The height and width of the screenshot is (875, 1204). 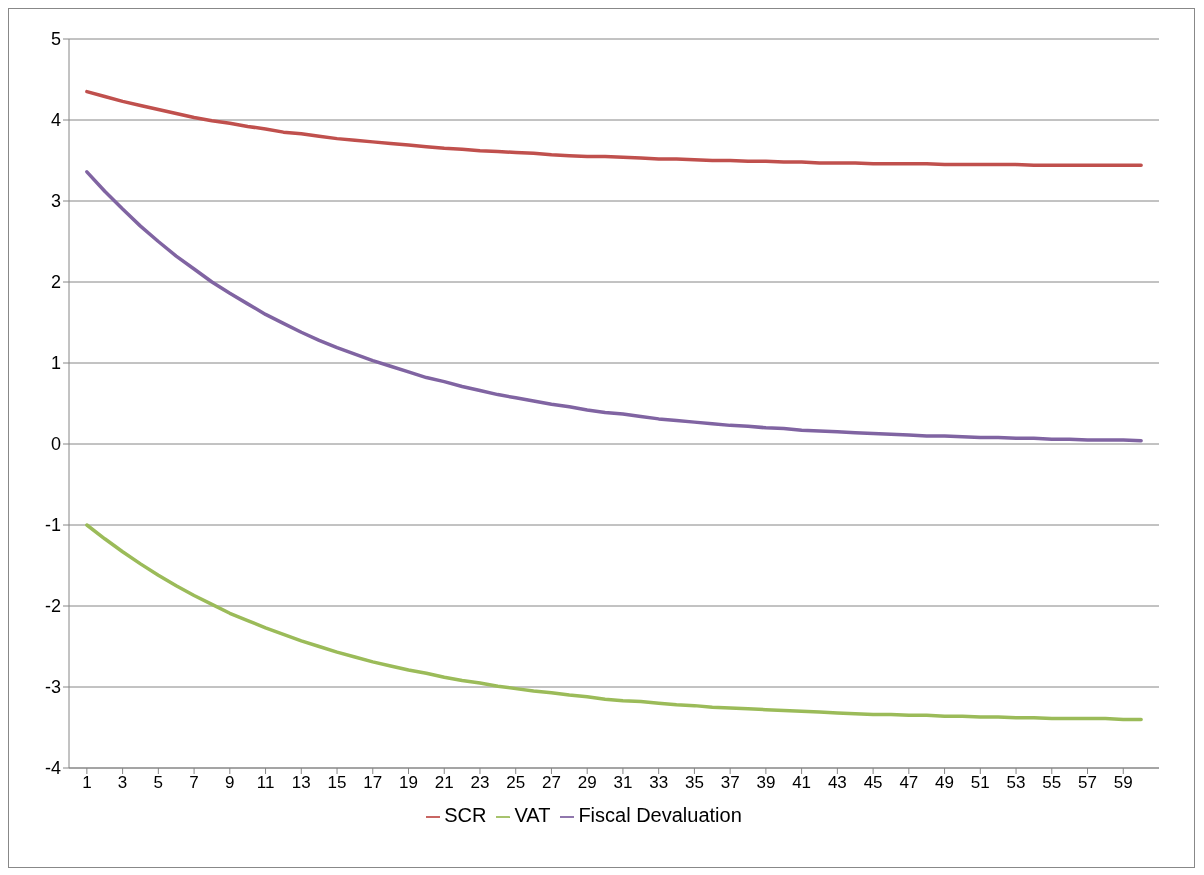 What do you see at coordinates (766, 783) in the screenshot?
I see `x-tick-label: 39` at bounding box center [766, 783].